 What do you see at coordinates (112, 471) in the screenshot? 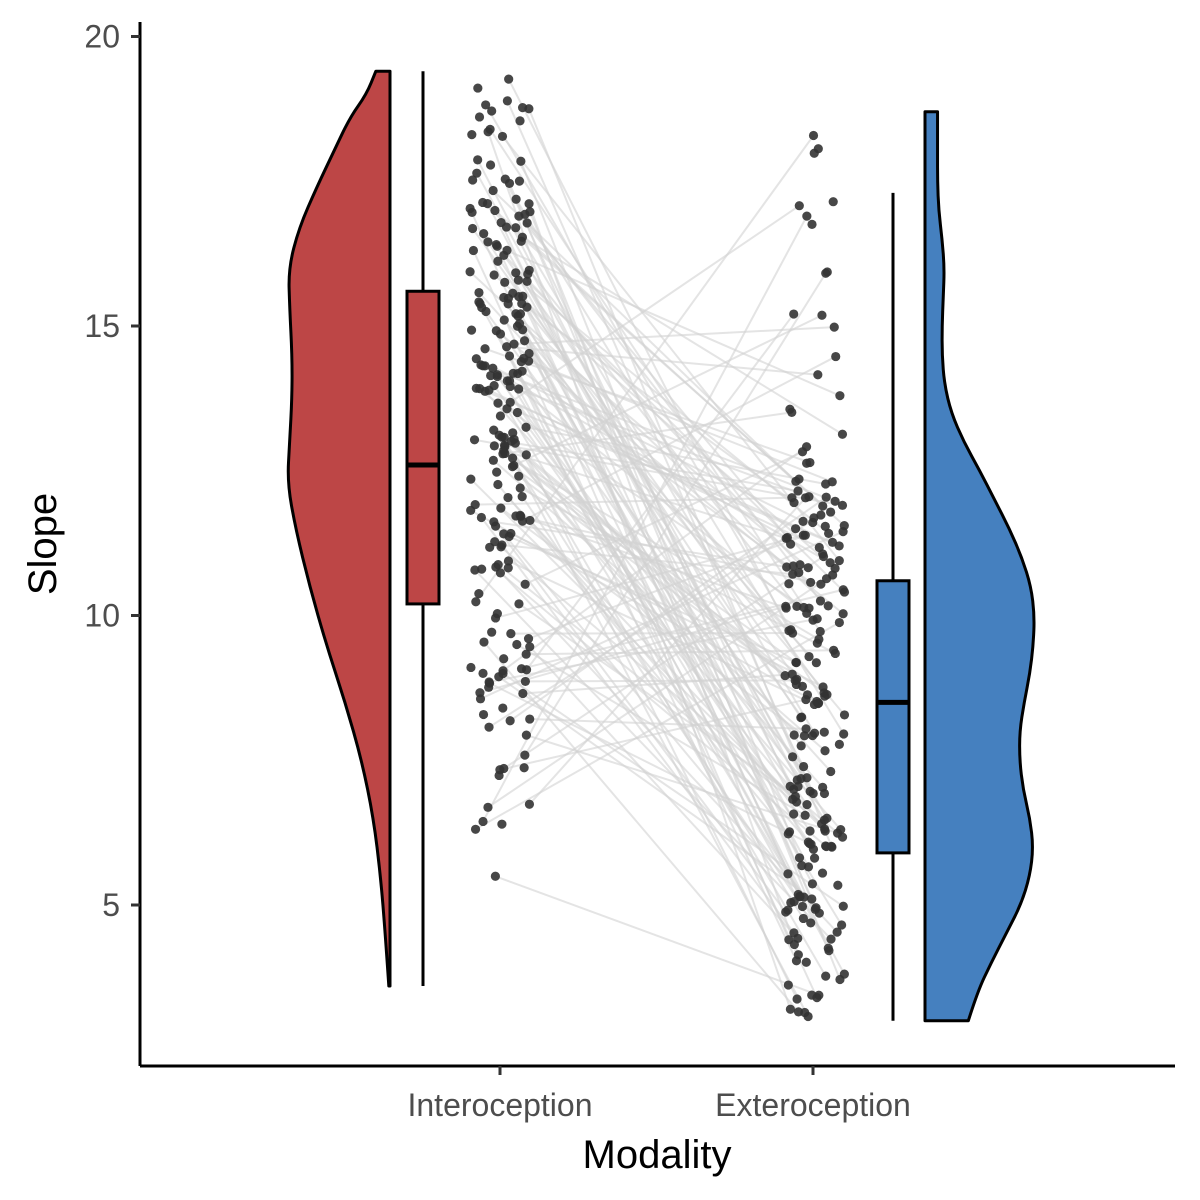
I see `y-ticks-layer: 5 10 15 20` at bounding box center [112, 471].